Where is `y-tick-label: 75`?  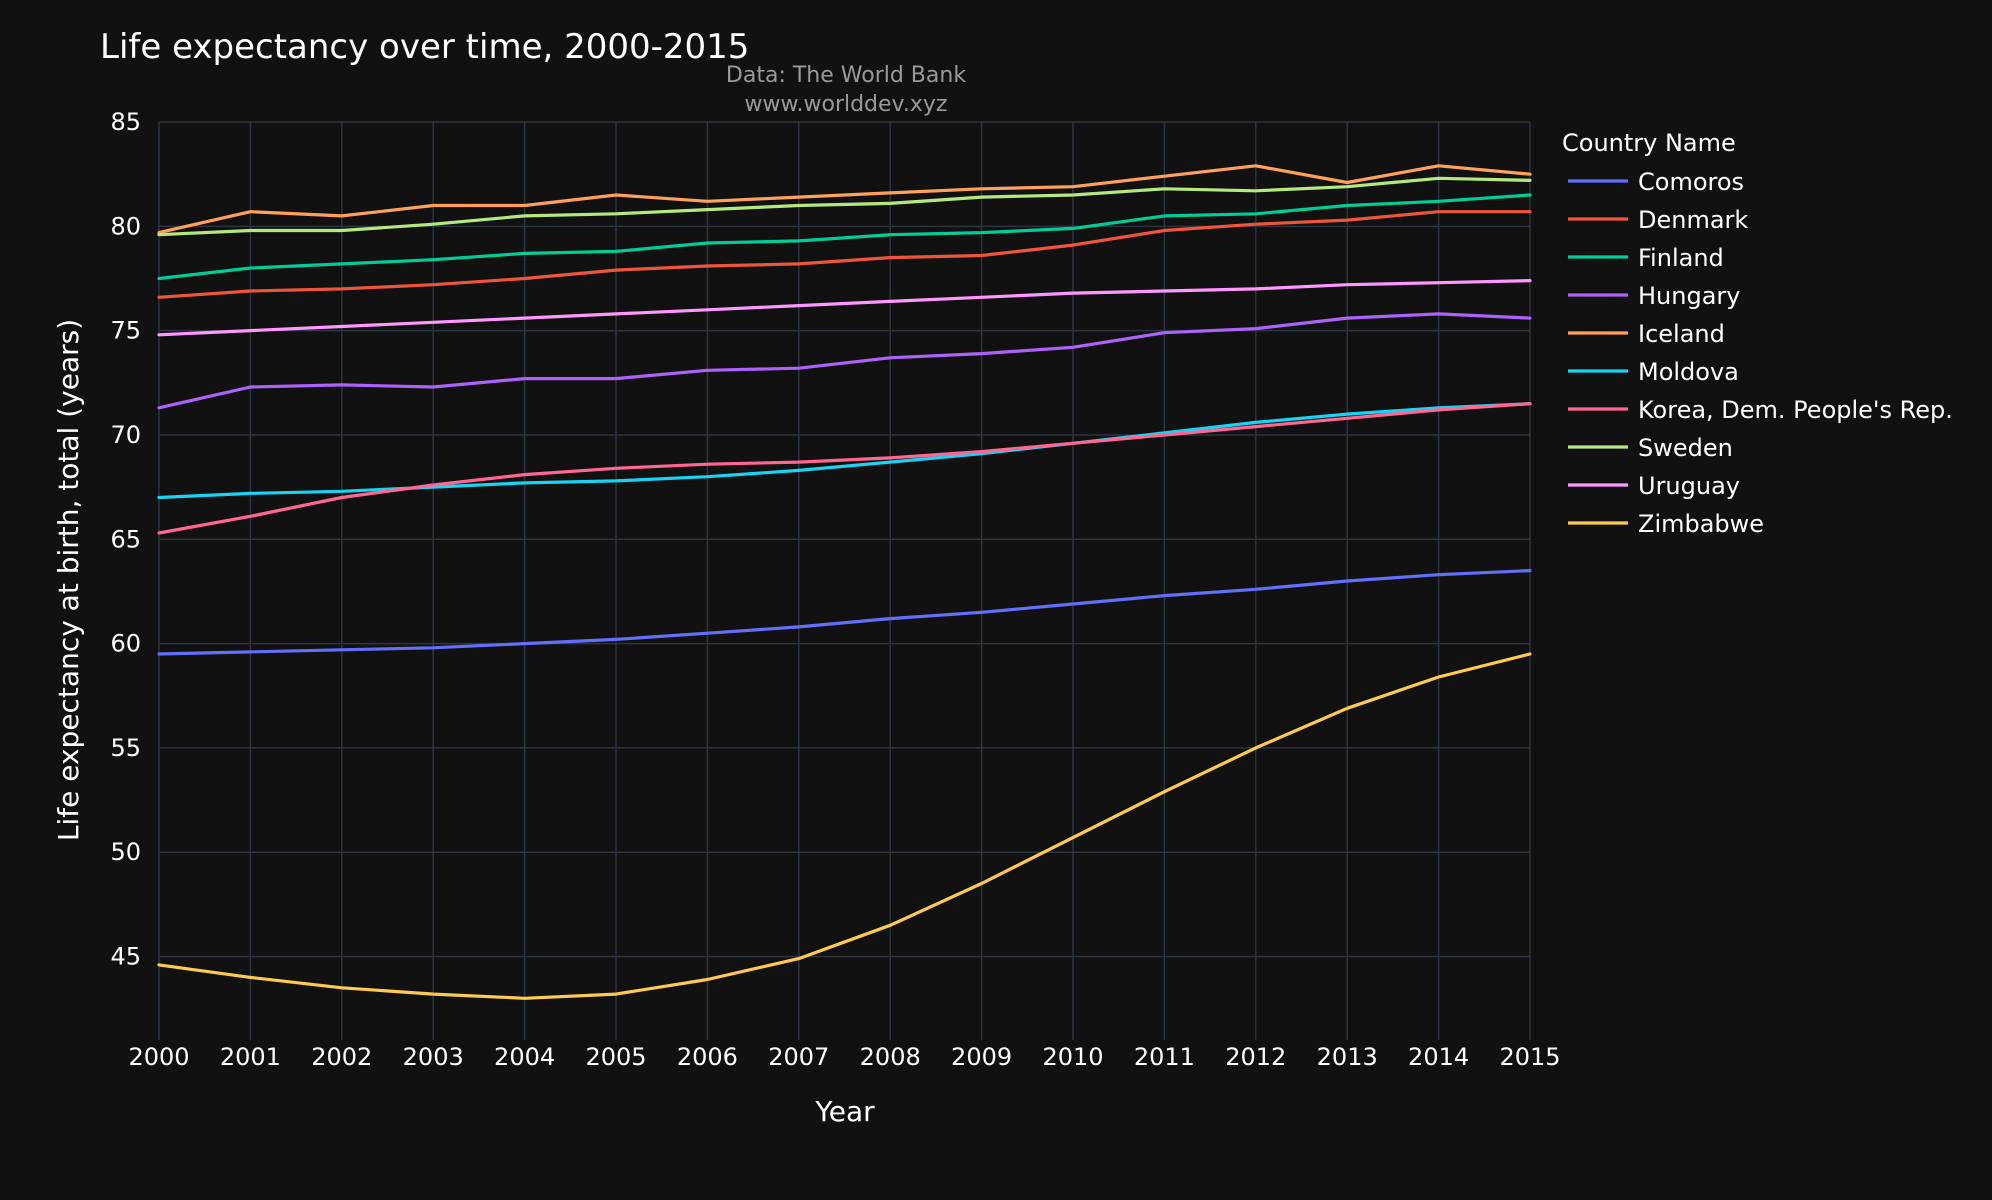 y-tick-label: 75 is located at coordinates (125, 331).